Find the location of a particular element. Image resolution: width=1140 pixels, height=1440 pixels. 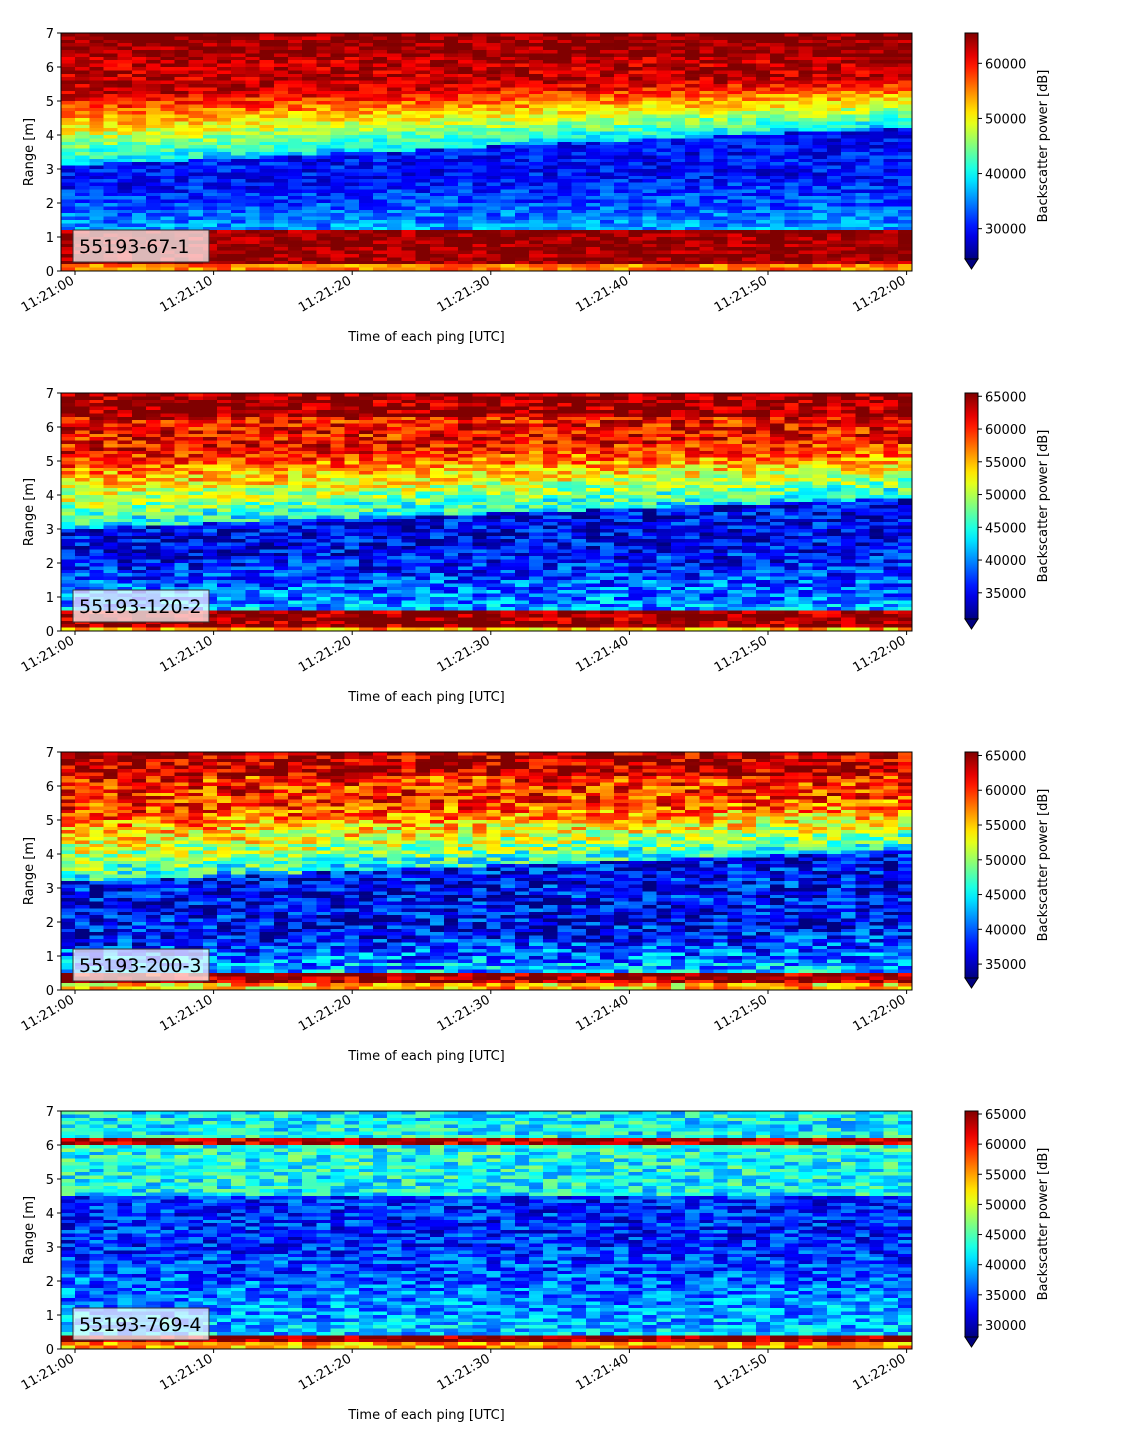

station-label: 55193-769-4 is located at coordinates (141, 1324).